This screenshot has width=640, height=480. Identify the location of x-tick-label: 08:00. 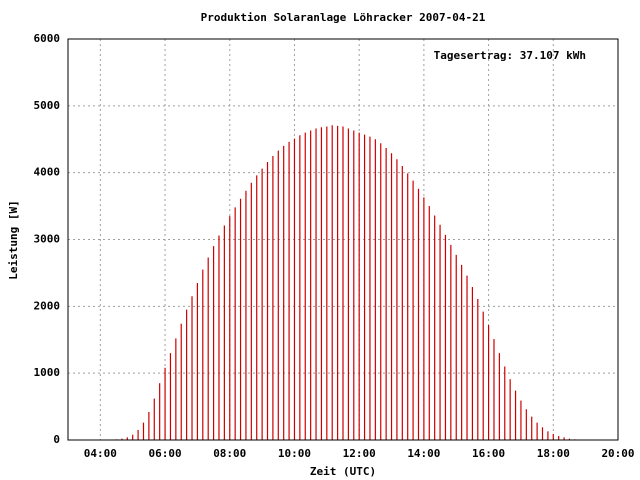
(229, 453).